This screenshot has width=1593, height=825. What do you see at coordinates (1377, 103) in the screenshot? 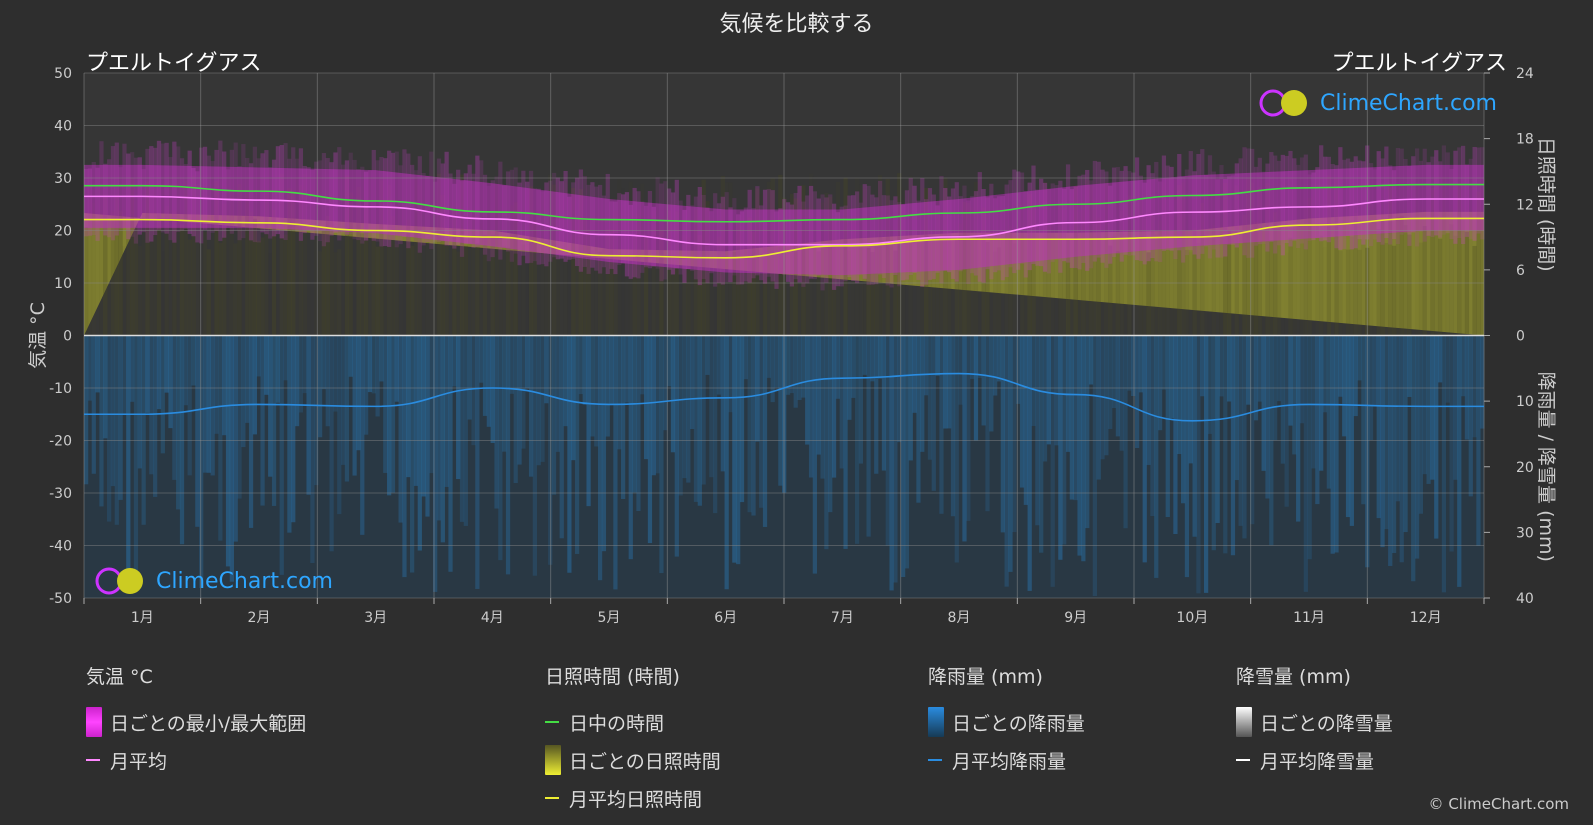
I see `logo-top: ClimeChart.com` at bounding box center [1377, 103].